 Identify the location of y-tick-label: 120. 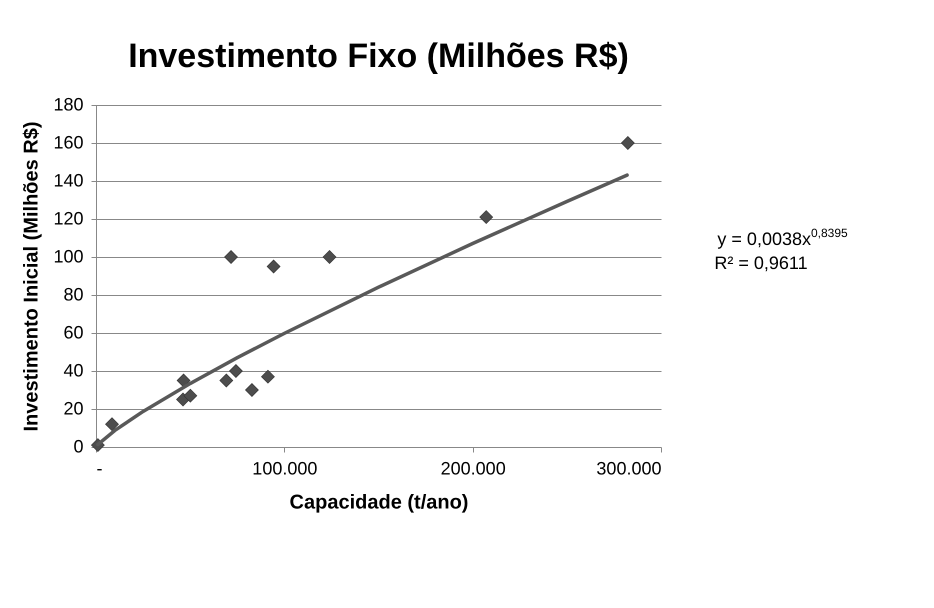
(68, 218).